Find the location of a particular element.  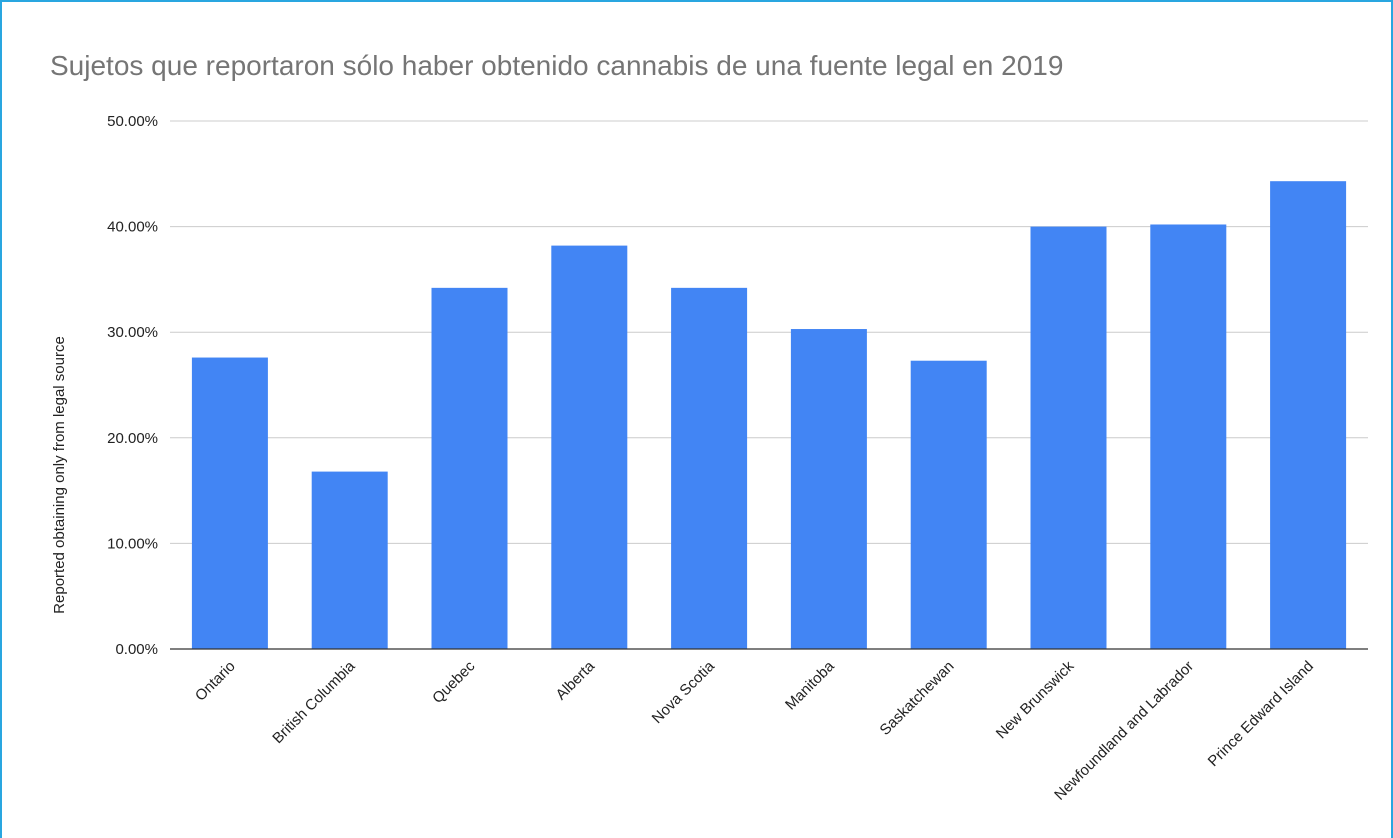

y-tick-label: 30.00% is located at coordinates (132, 332).